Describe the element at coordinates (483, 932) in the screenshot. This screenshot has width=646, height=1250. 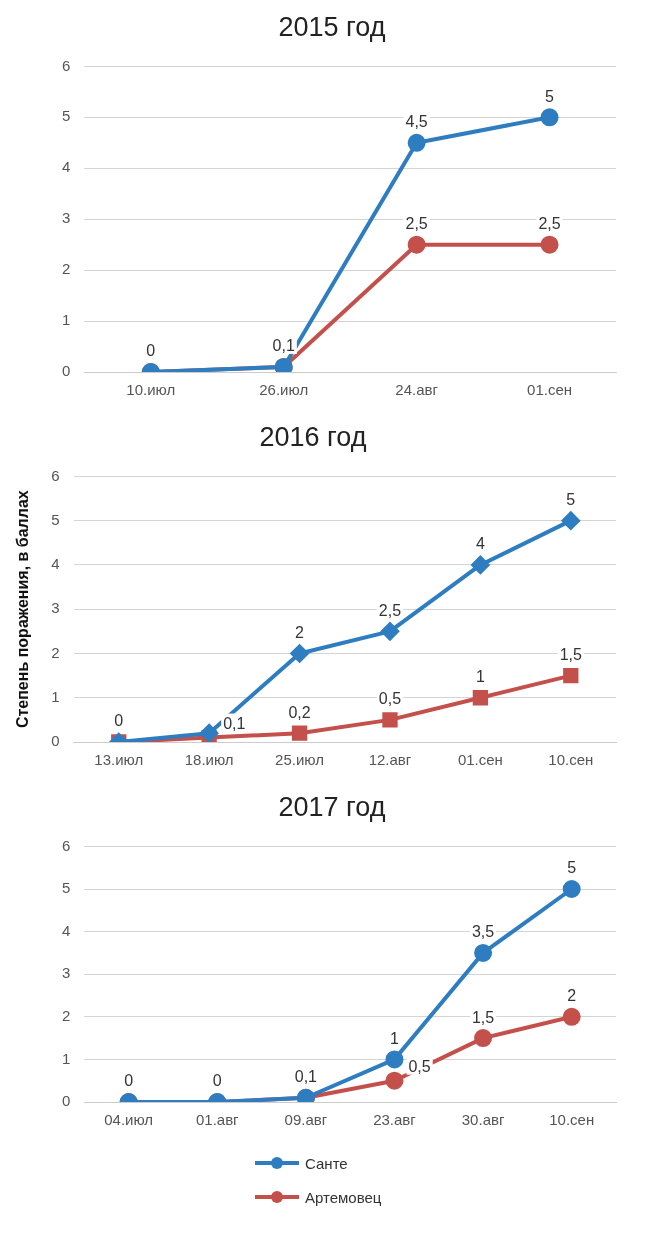
I see `data-label: 3,5` at that location.